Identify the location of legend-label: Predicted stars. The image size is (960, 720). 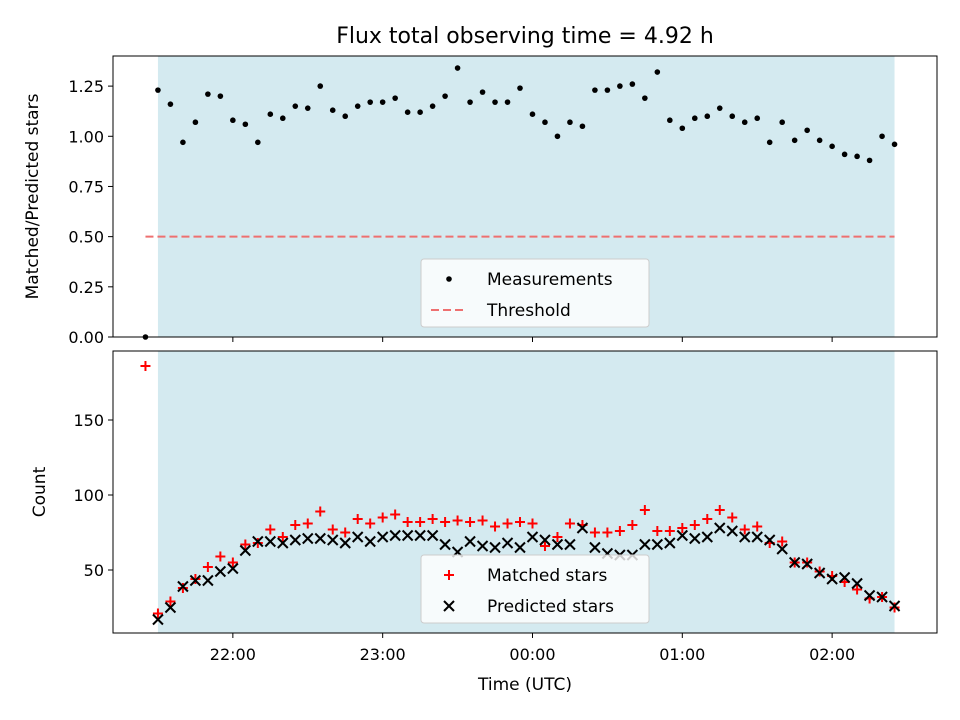
(550, 607).